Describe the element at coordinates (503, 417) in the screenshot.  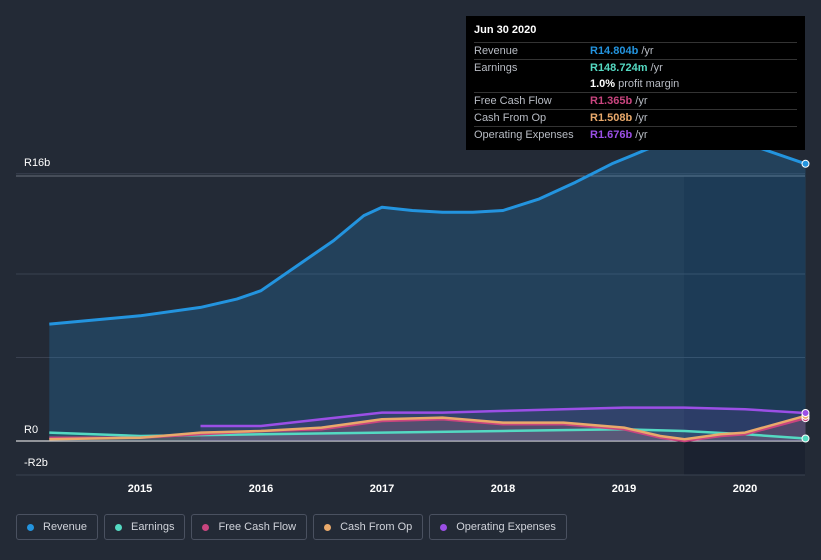
I see `series-line-operating-expenses` at that location.